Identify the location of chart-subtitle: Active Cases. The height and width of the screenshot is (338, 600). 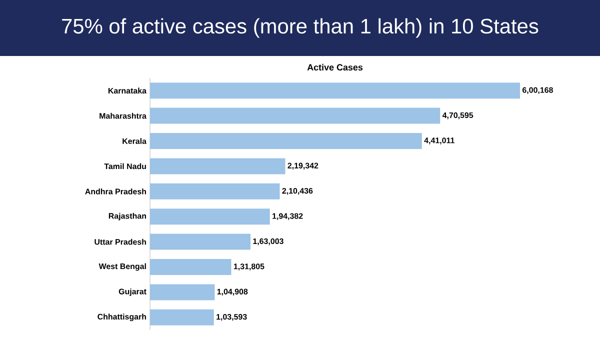
(335, 67).